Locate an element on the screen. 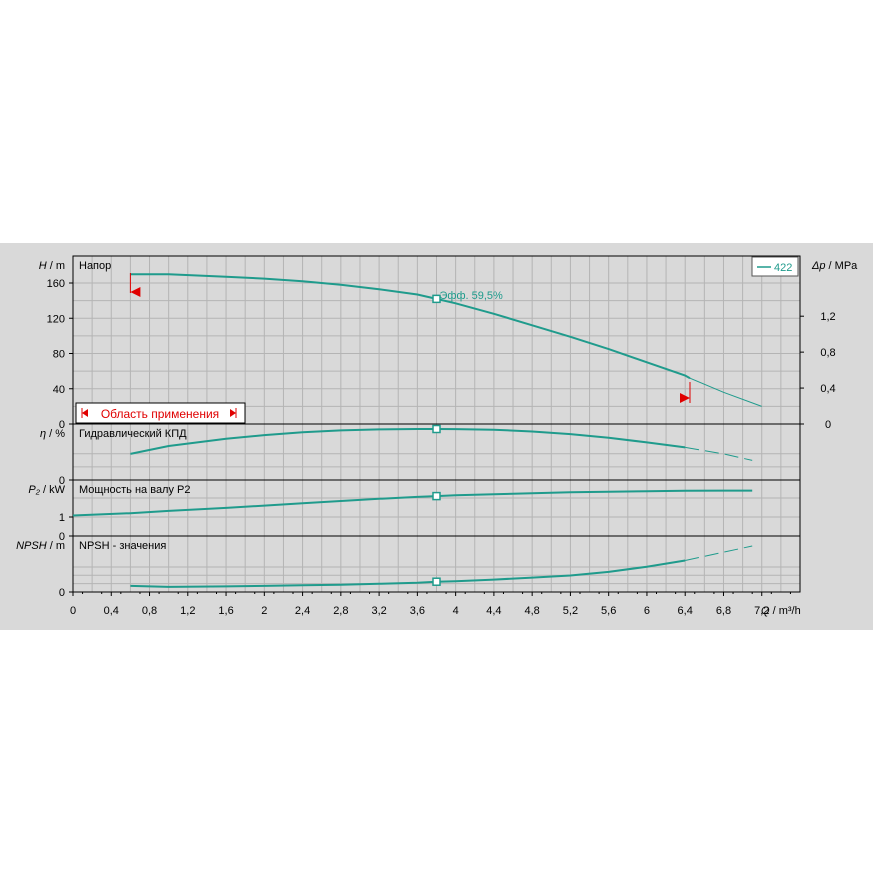 This screenshot has height=873, width=873. y-axis-label-power: P₂ / kW is located at coordinates (46, 490).